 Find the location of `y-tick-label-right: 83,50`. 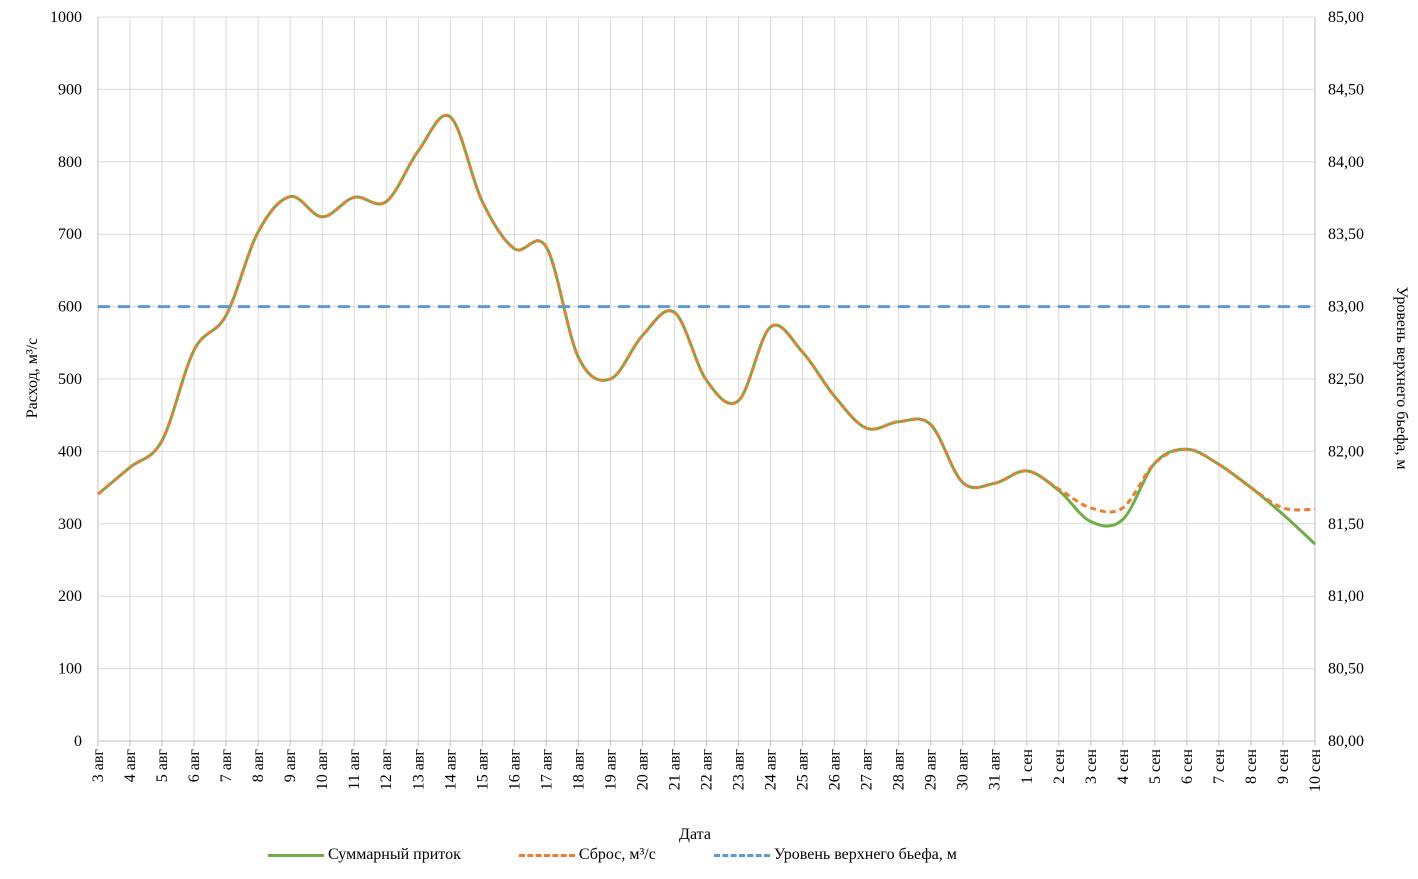

y-tick-label-right: 83,50 is located at coordinates (1346, 234).